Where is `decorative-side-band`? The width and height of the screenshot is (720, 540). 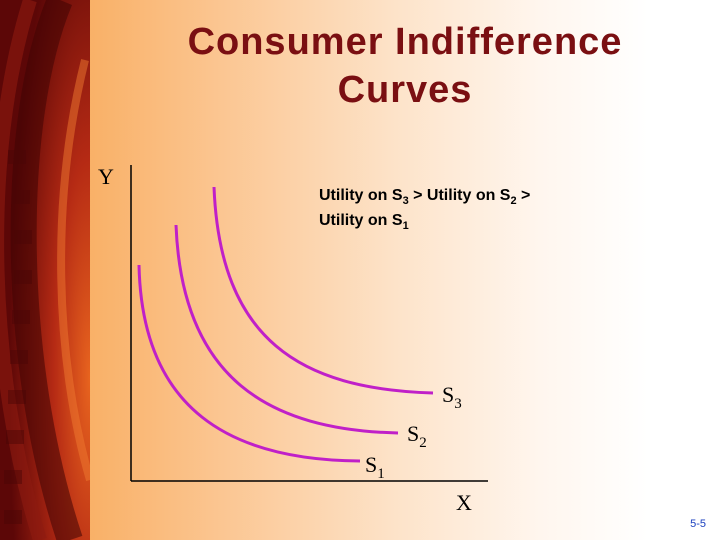
decorative-side-band is located at coordinates (45, 270).